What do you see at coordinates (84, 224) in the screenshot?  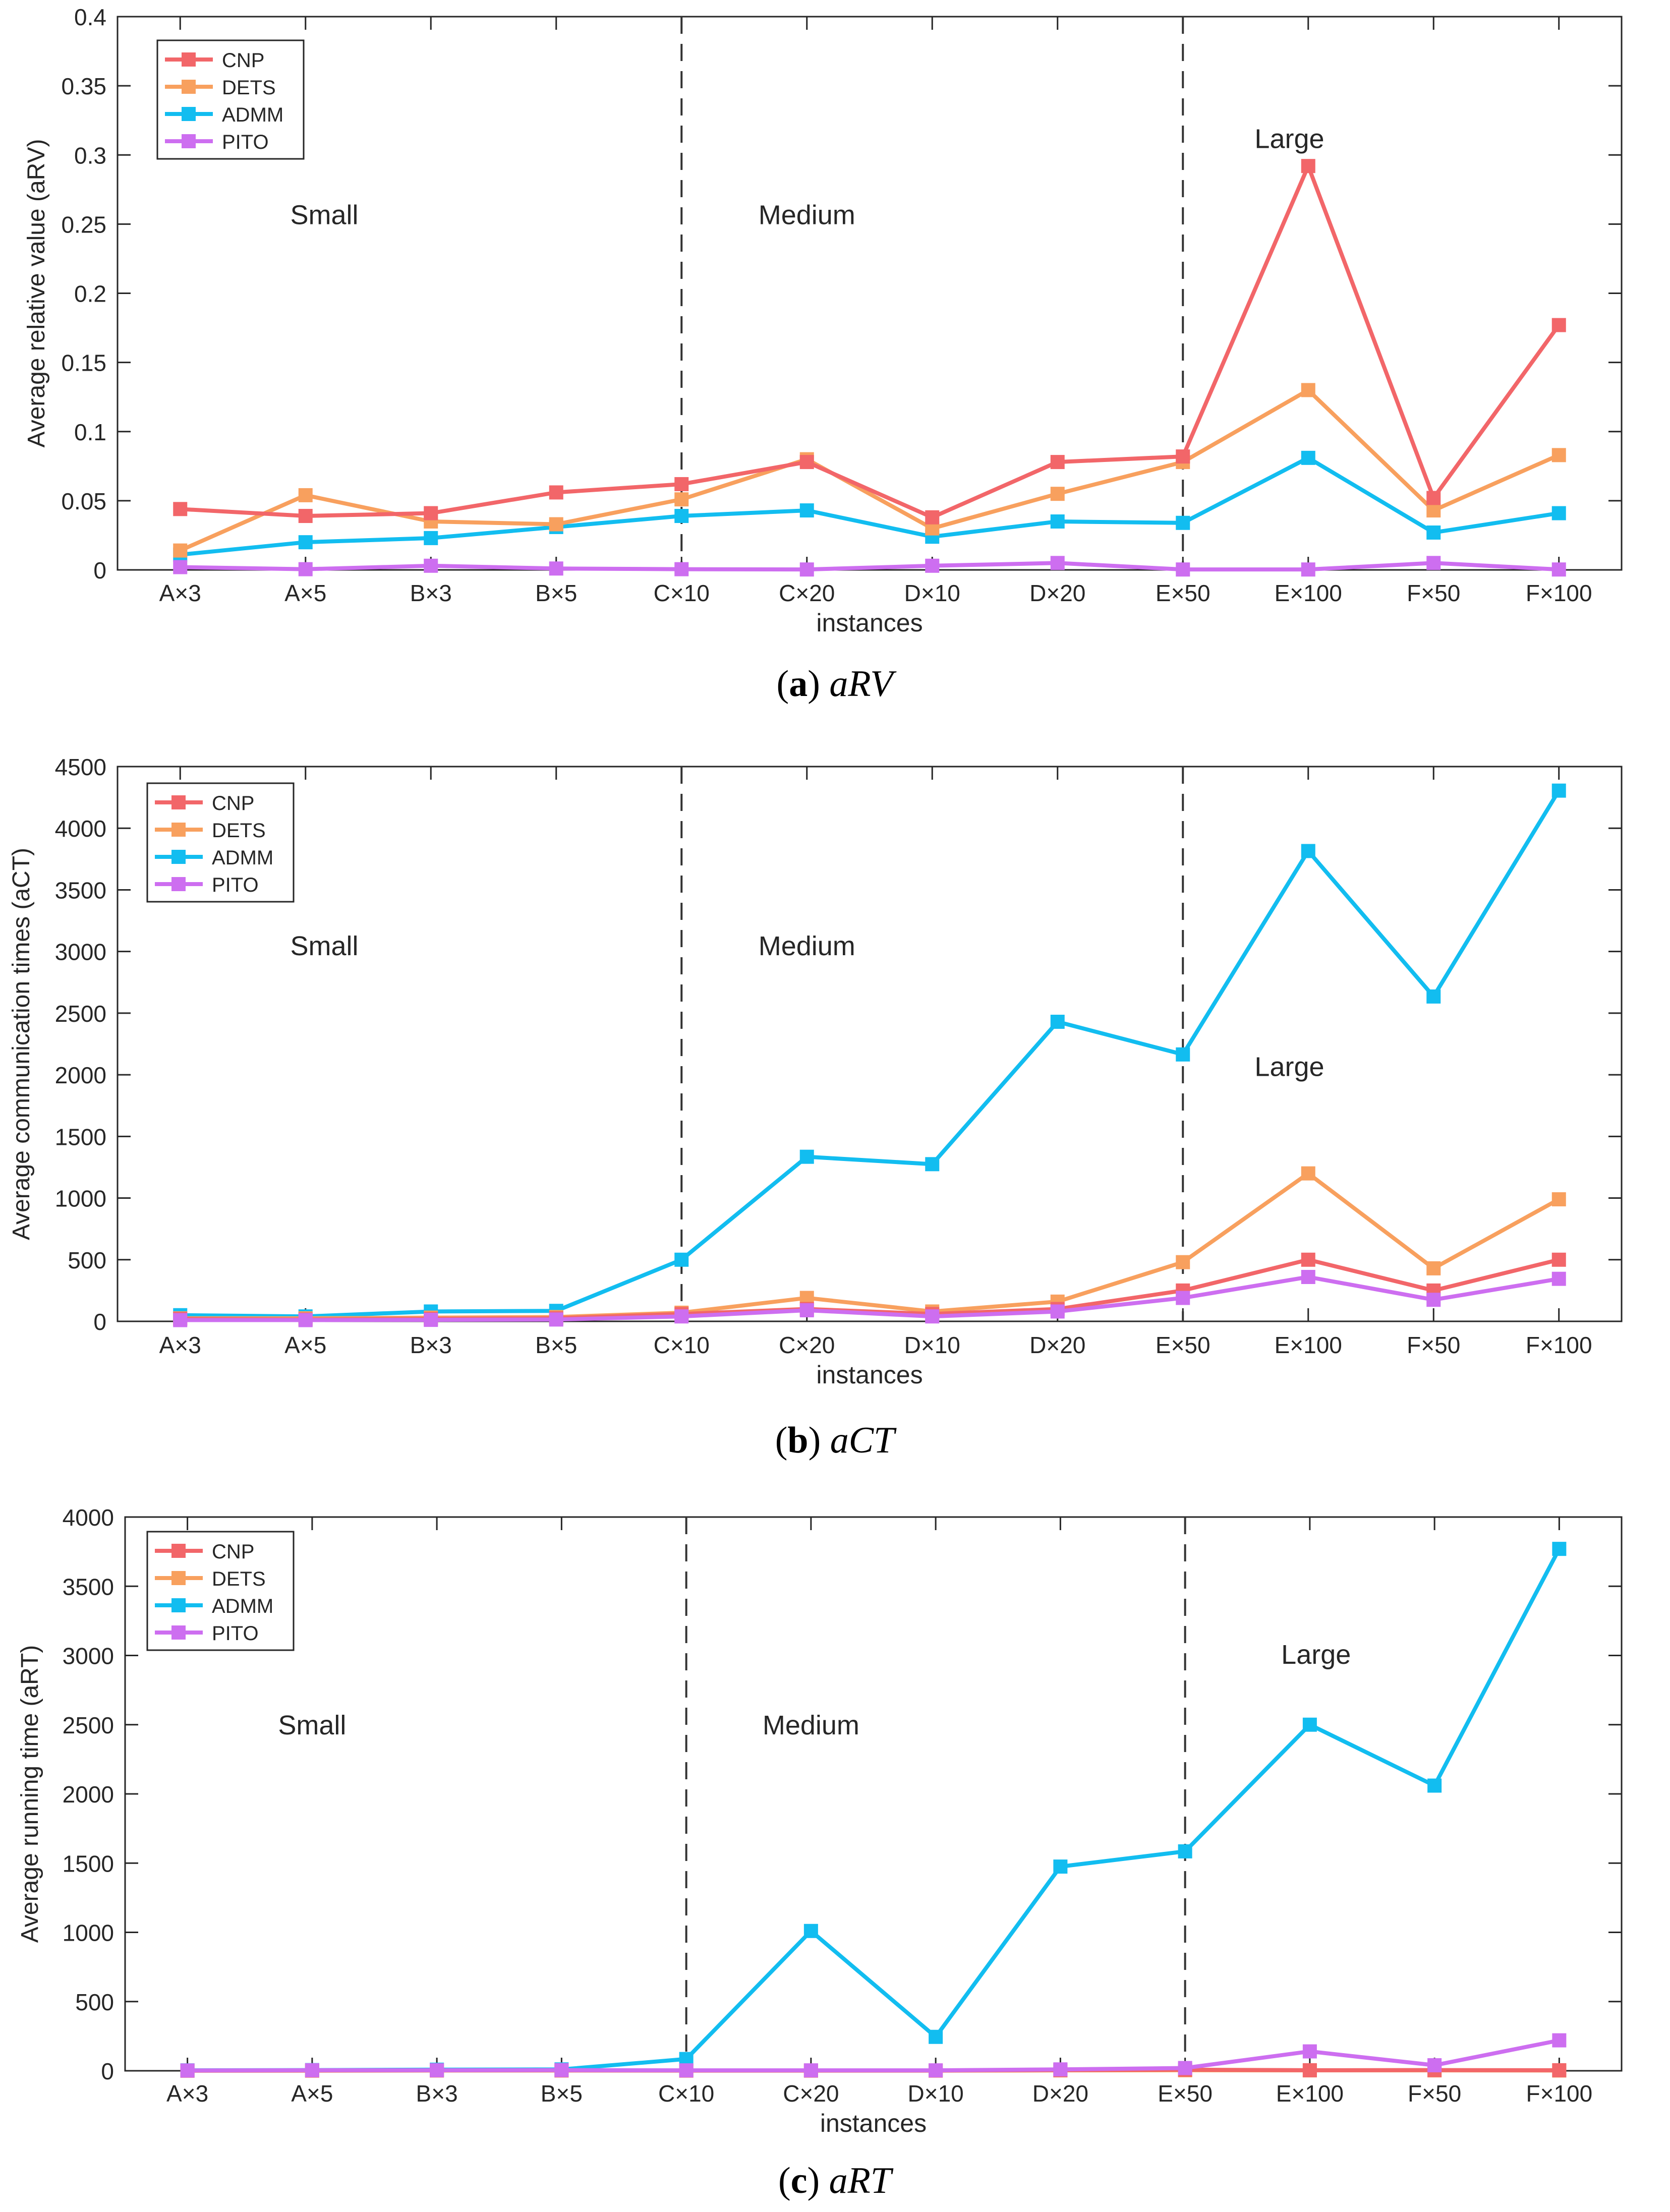 I see `y-tick-label: 0.25` at bounding box center [84, 224].